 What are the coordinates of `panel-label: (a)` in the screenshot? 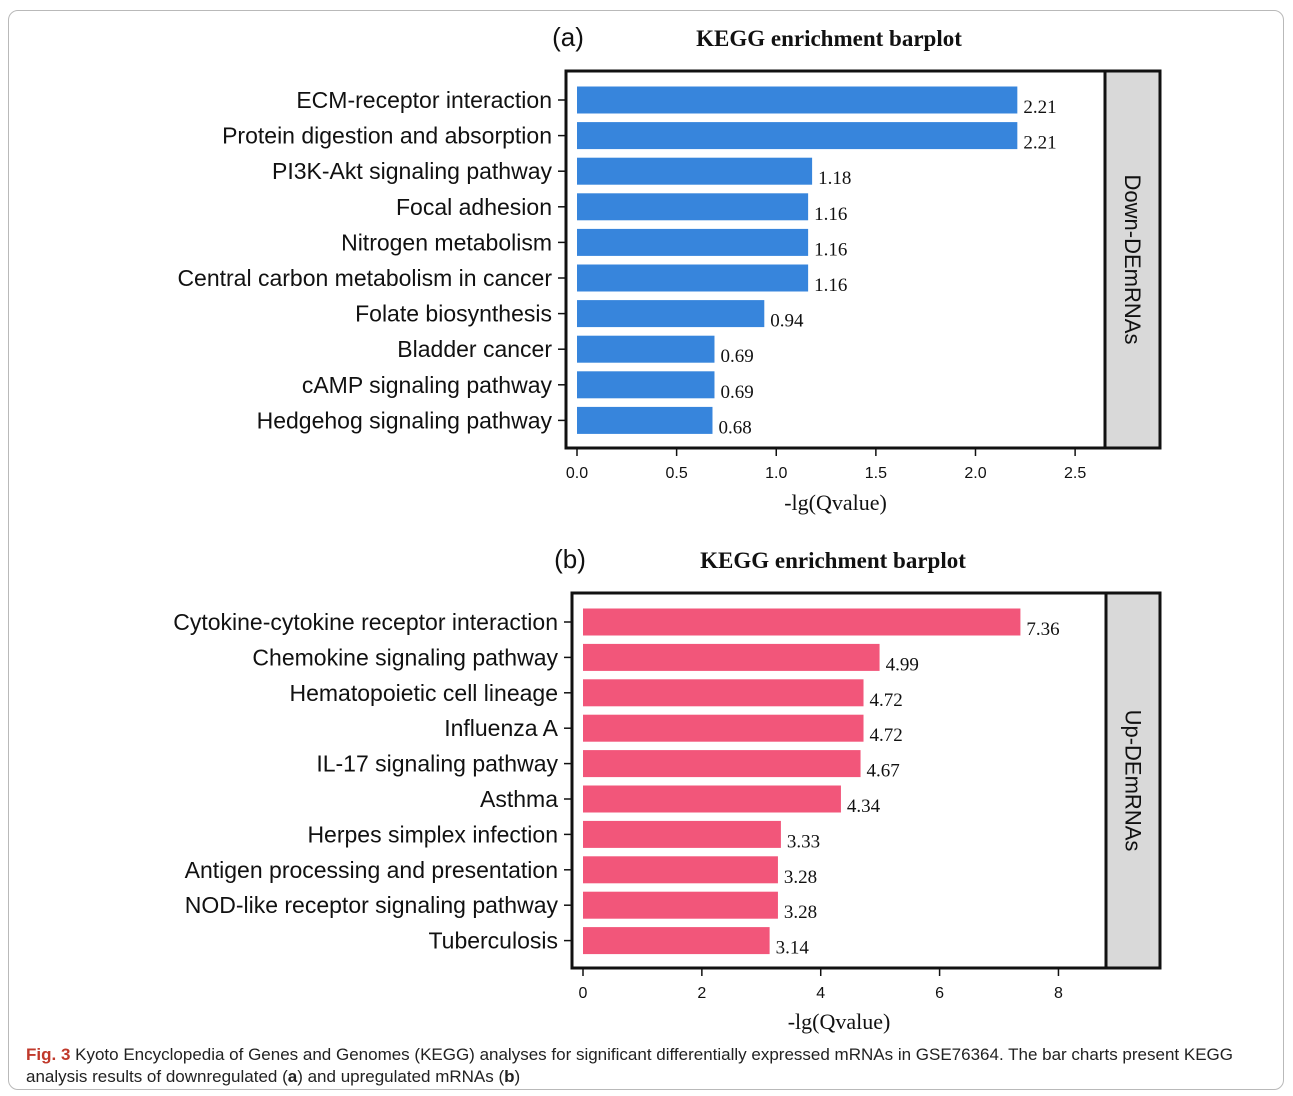 It's located at (568, 37).